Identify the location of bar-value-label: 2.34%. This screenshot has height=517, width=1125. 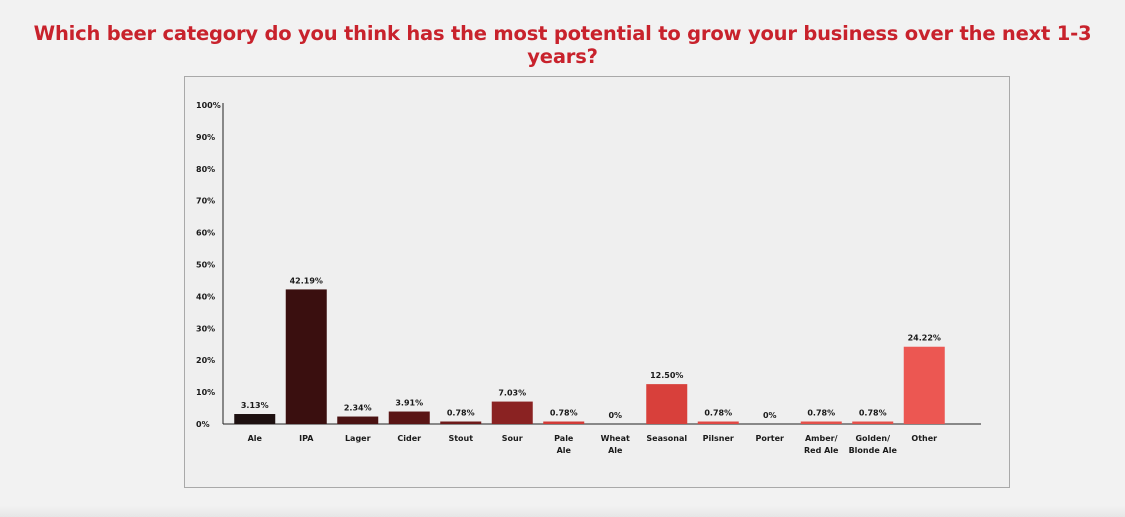
(358, 408).